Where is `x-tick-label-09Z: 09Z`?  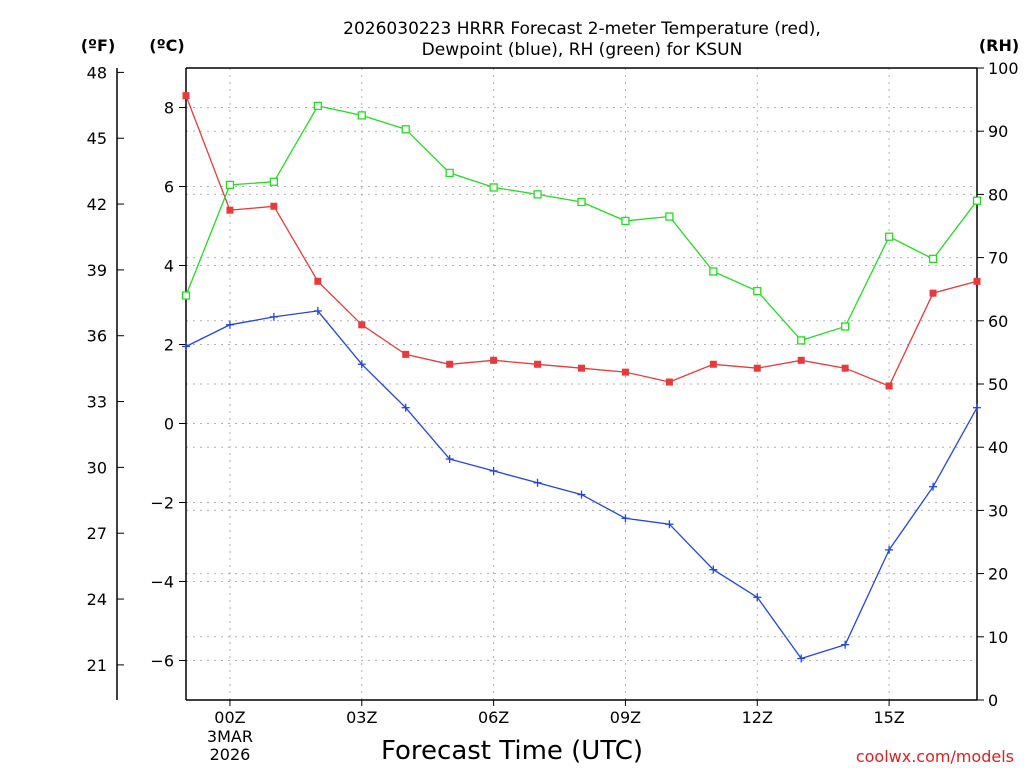 x-tick-label-09Z: 09Z is located at coordinates (625, 717).